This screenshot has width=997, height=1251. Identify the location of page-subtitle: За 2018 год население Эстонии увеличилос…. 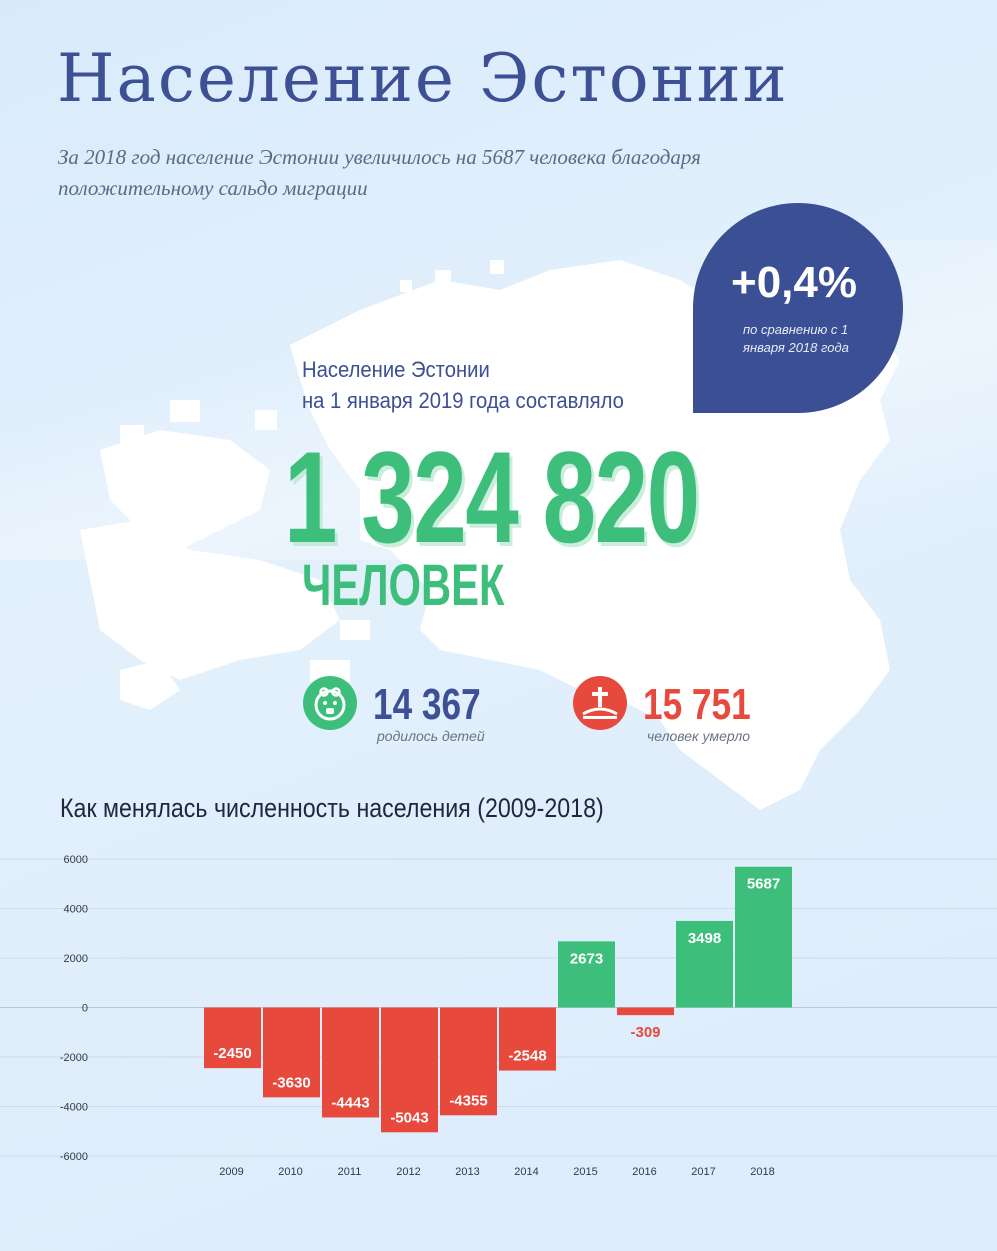
(379, 172).